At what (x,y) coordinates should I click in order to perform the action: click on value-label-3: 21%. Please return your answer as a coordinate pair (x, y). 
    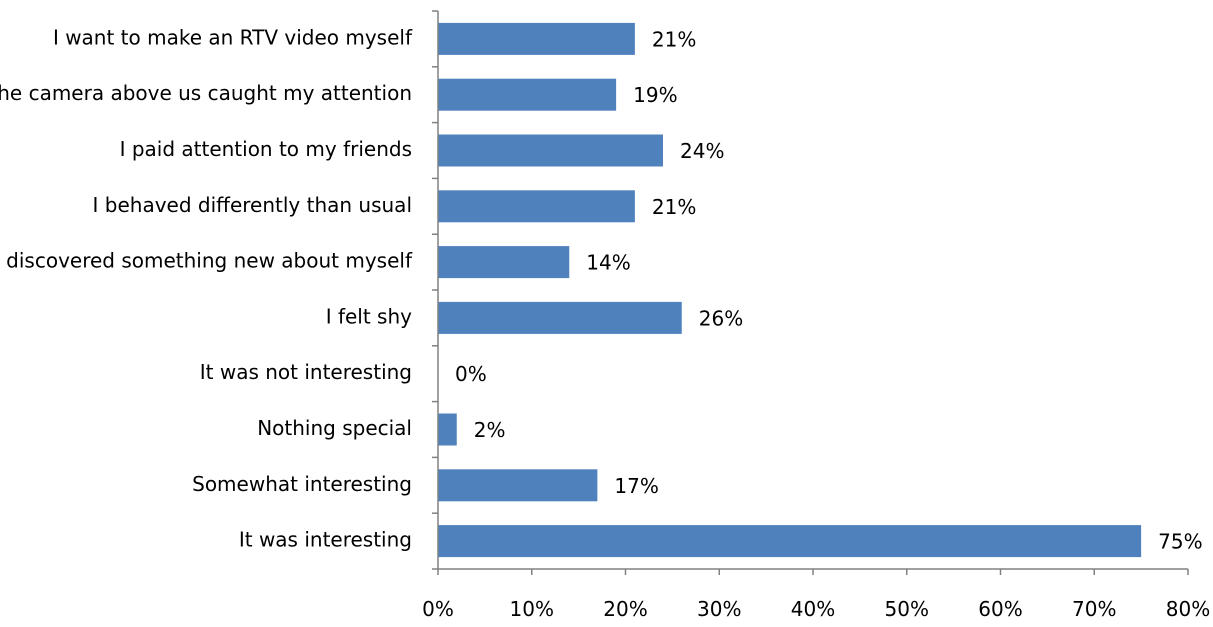
    Looking at the image, I should click on (674, 207).